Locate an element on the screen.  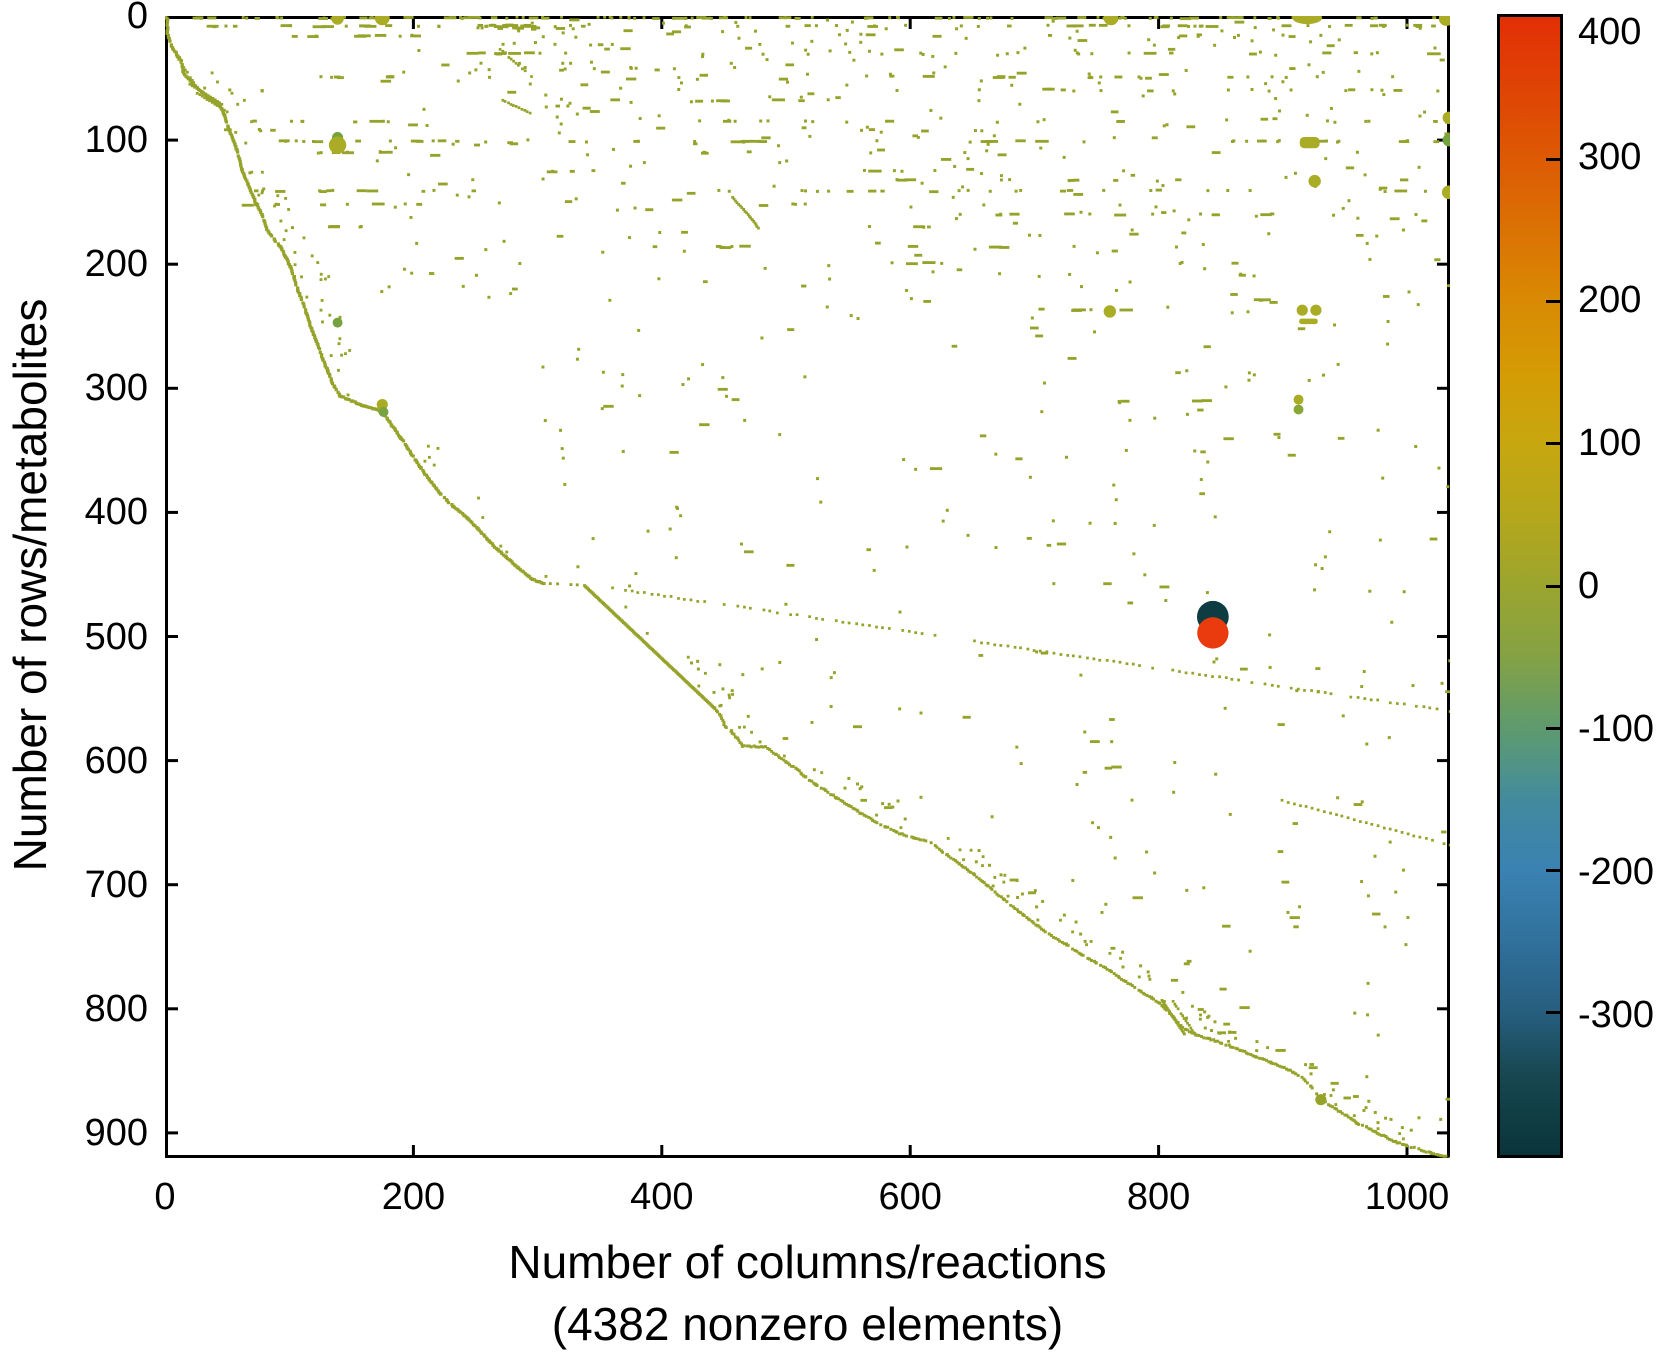
x-tick-label: 400 is located at coordinates (662, 1197).